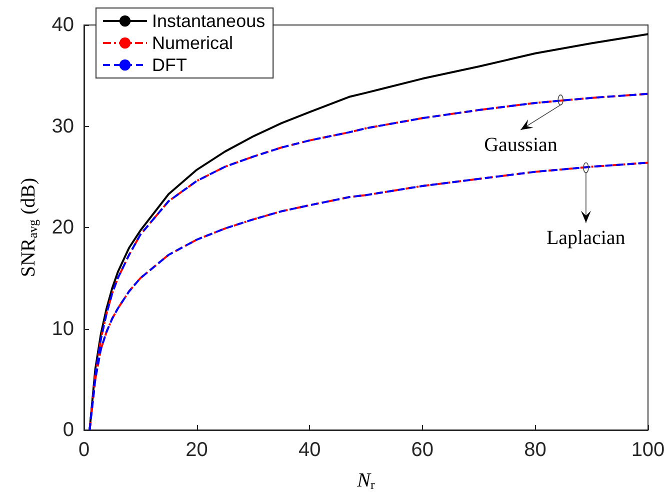 This screenshot has height=502, width=670. What do you see at coordinates (63, 329) in the screenshot?
I see `y-tick-label: 10` at bounding box center [63, 329].